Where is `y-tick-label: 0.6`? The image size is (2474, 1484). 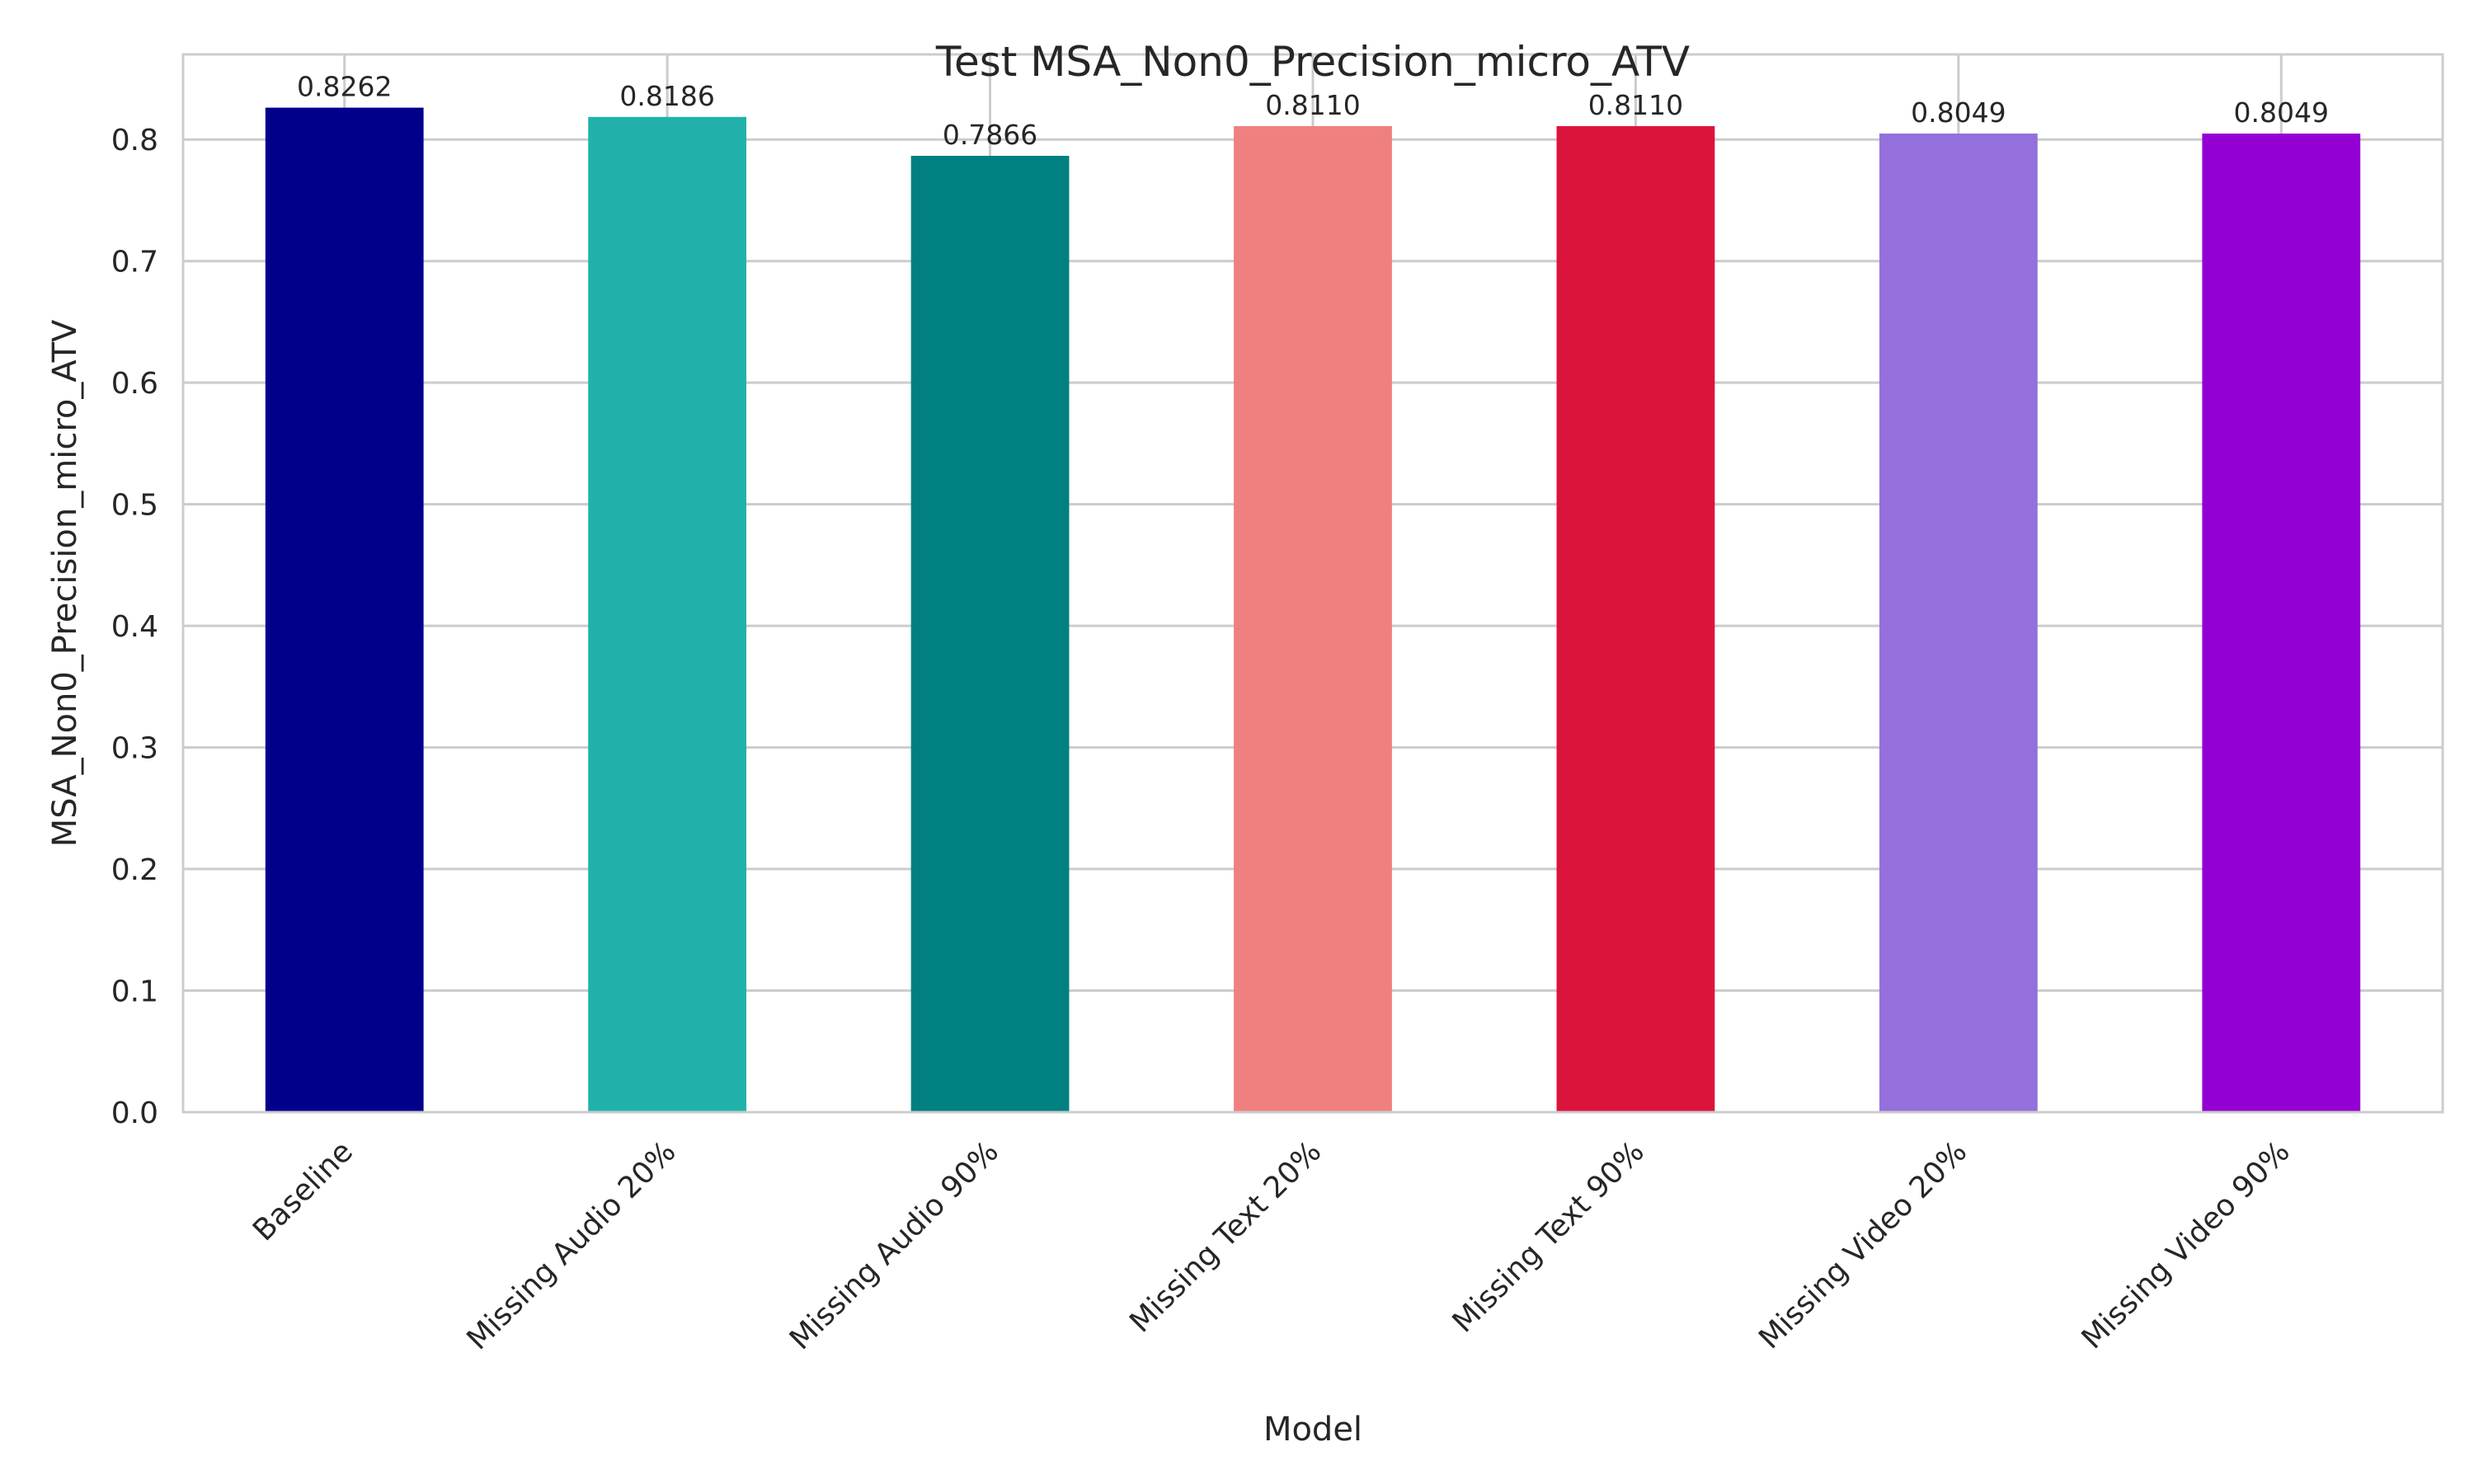 y-tick-label: 0.6 is located at coordinates (134, 384).